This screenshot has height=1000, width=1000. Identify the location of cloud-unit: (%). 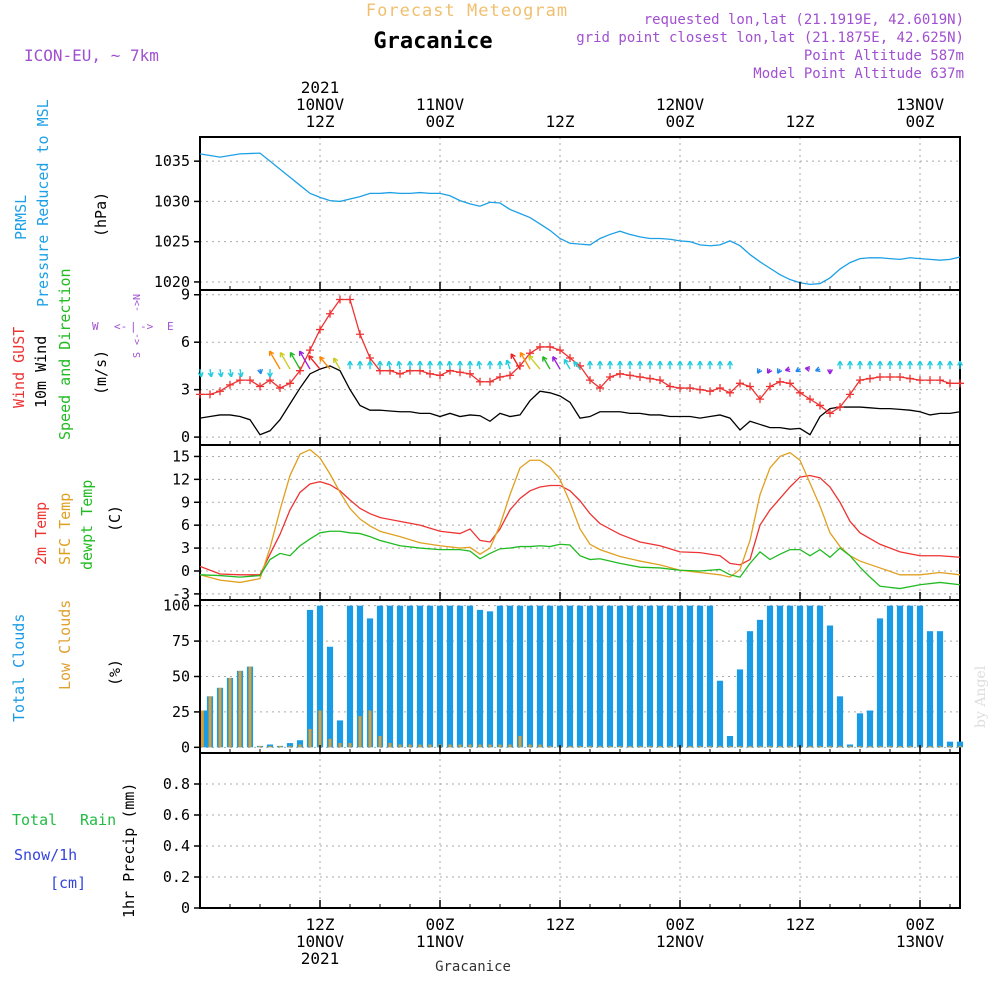
(115, 672).